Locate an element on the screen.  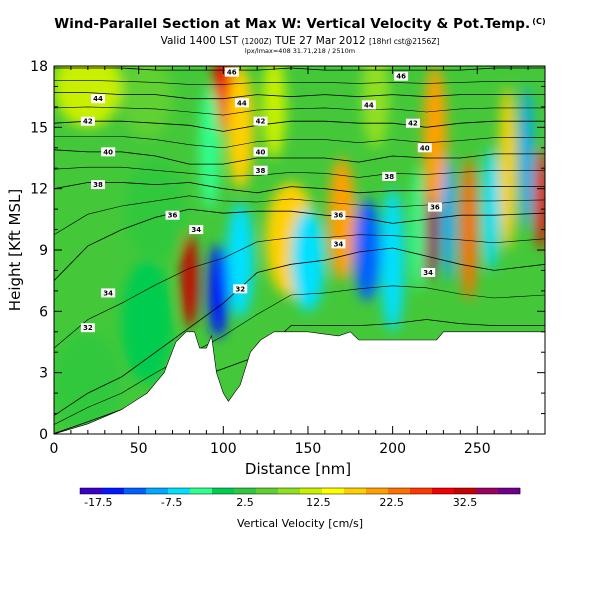
terrain-mask is located at coordinates (299, 382).